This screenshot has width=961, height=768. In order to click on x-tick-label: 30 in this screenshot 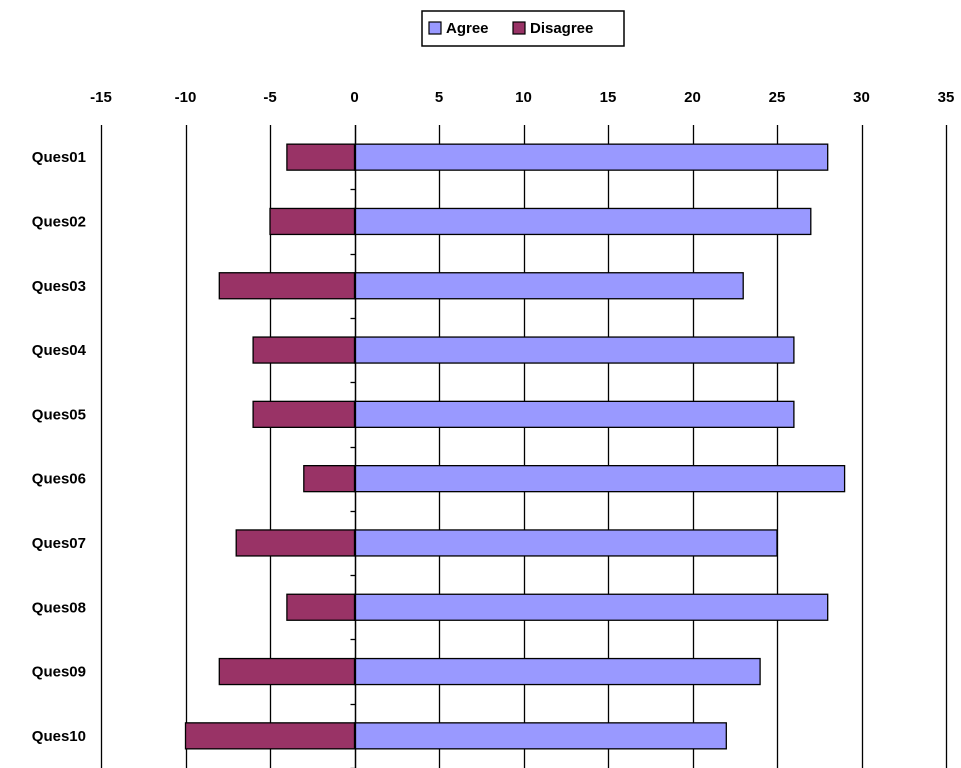, I will do `click(861, 97)`.